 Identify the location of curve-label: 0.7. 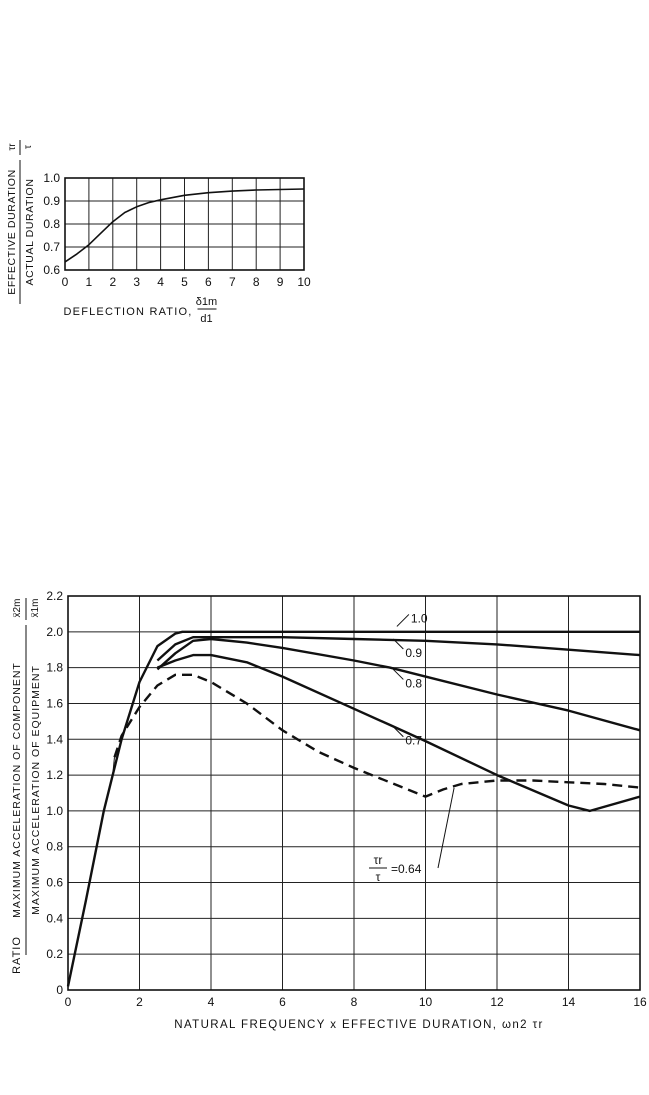
(413, 741).